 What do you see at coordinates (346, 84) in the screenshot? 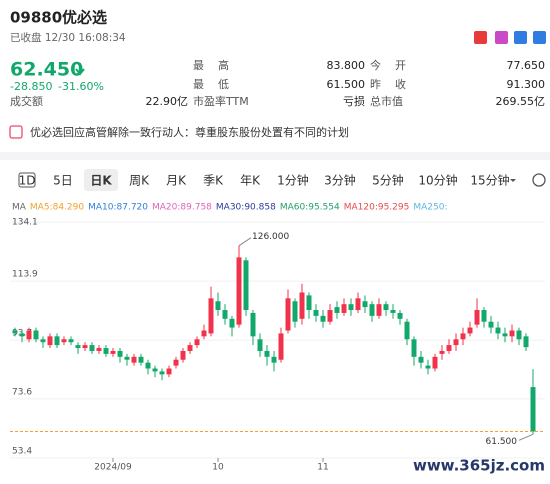
I see `stat-value: 61.500` at bounding box center [346, 84].